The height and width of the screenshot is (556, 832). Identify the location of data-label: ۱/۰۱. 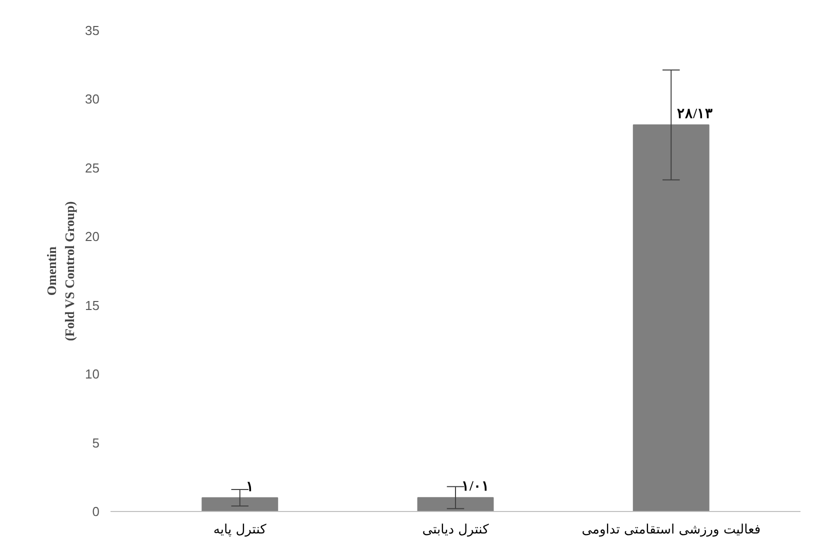
(476, 487).